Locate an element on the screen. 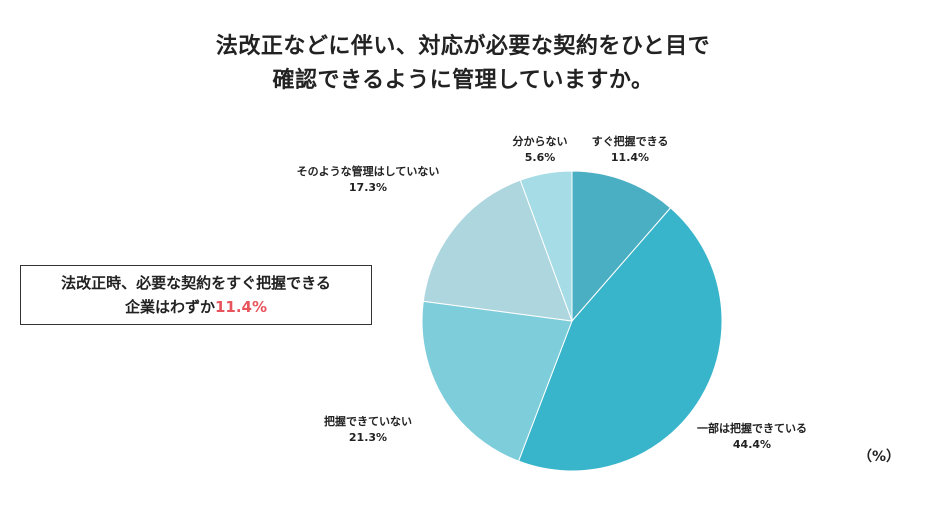 The height and width of the screenshot is (524, 926). chart-title-line-2: 確認できるように管理していますか。 is located at coordinates (463, 80).